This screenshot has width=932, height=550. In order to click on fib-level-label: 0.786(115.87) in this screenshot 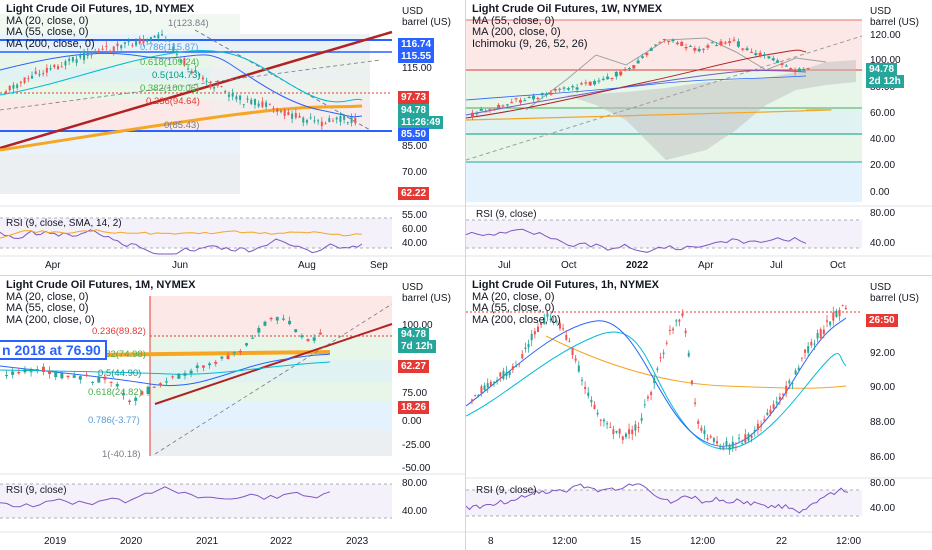, I will do `click(169, 47)`.